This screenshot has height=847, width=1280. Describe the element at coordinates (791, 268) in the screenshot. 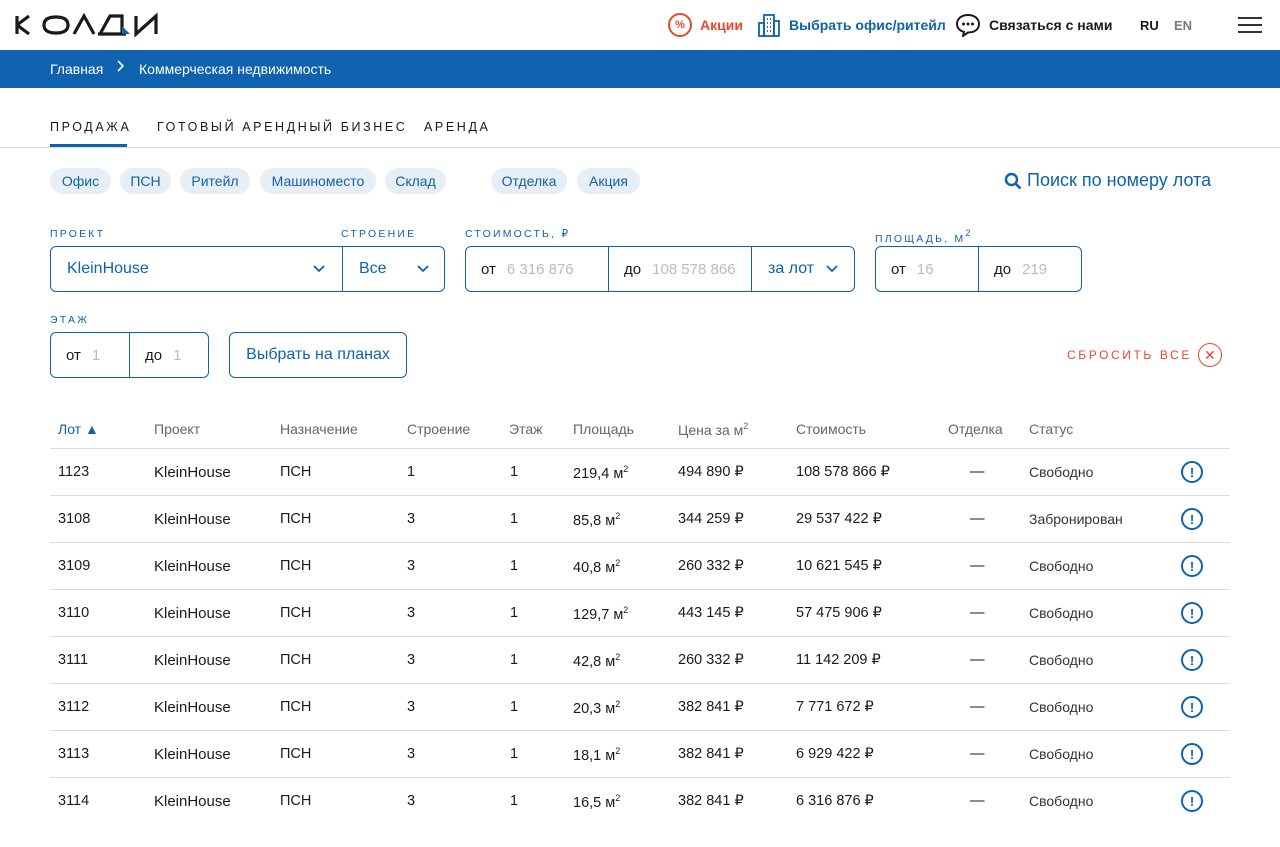

I see `price-mode-select: за лот` at that location.